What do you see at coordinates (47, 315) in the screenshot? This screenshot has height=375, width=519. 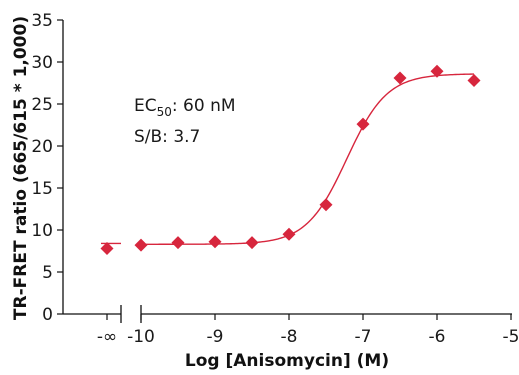 I see `y-tick-label: 0` at bounding box center [47, 315].